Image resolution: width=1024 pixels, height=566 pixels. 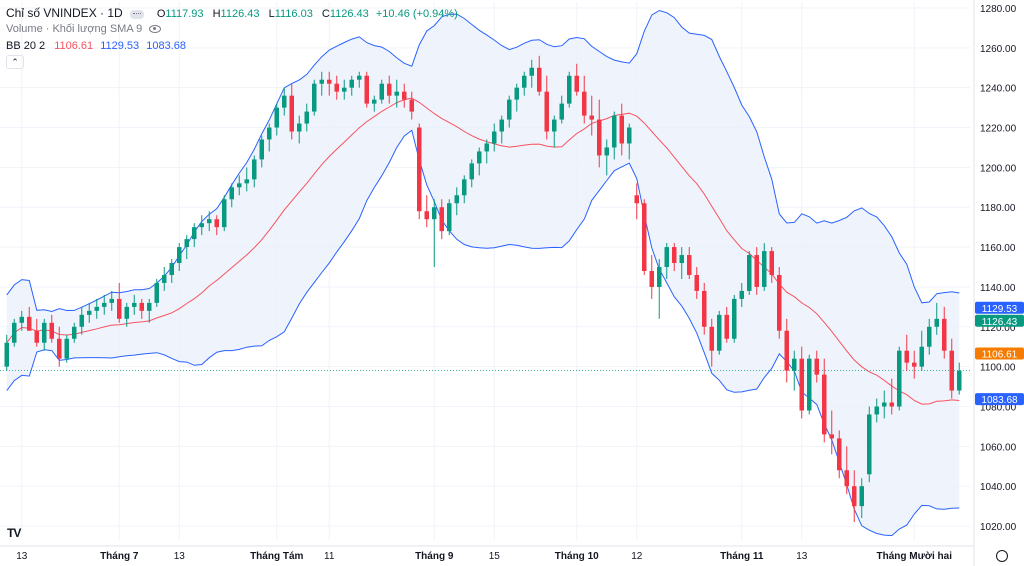 What do you see at coordinates (155, 29) in the screenshot?
I see `eye-icon` at bounding box center [155, 29].